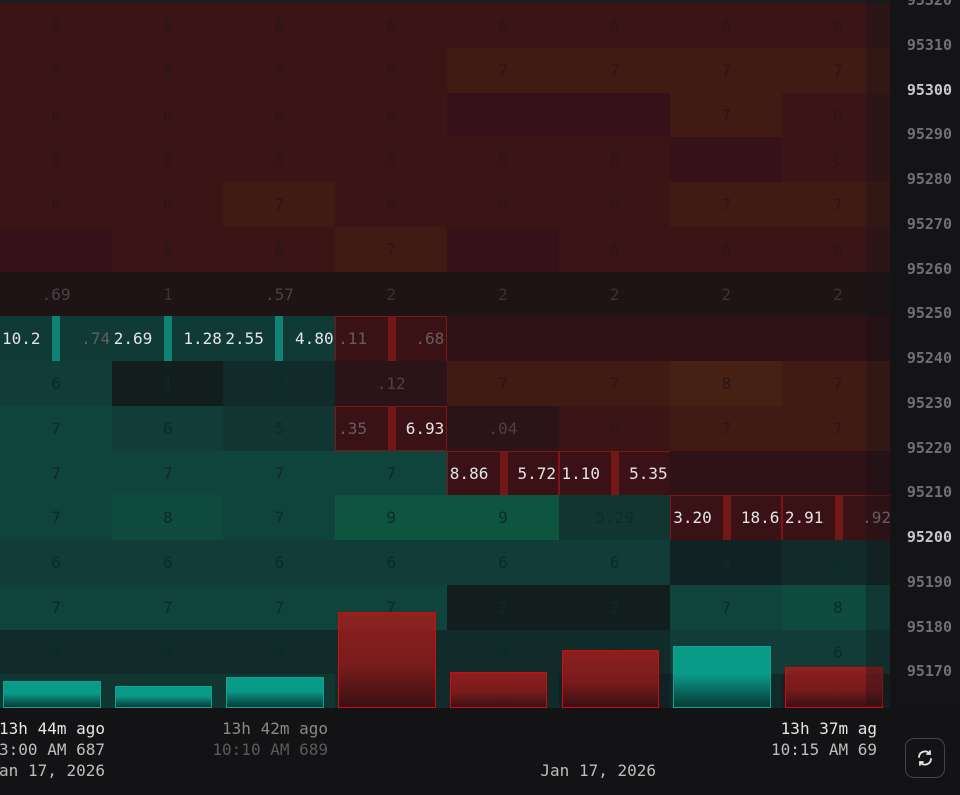  I want to click on heatmap-cell: 1, so click(167, 294).